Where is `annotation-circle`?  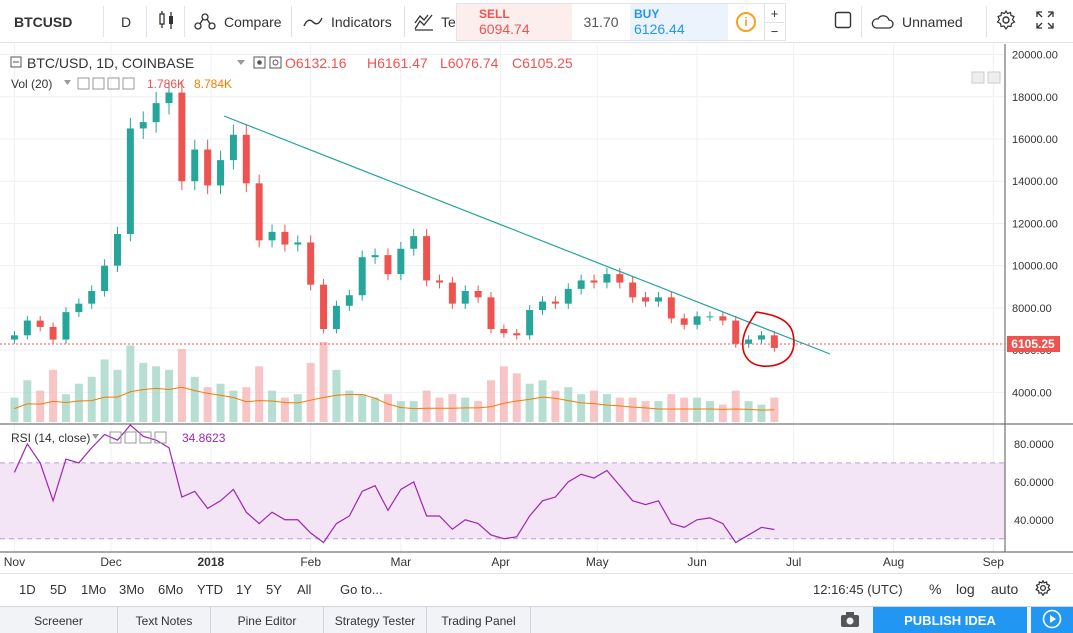 annotation-circle is located at coordinates (768, 339).